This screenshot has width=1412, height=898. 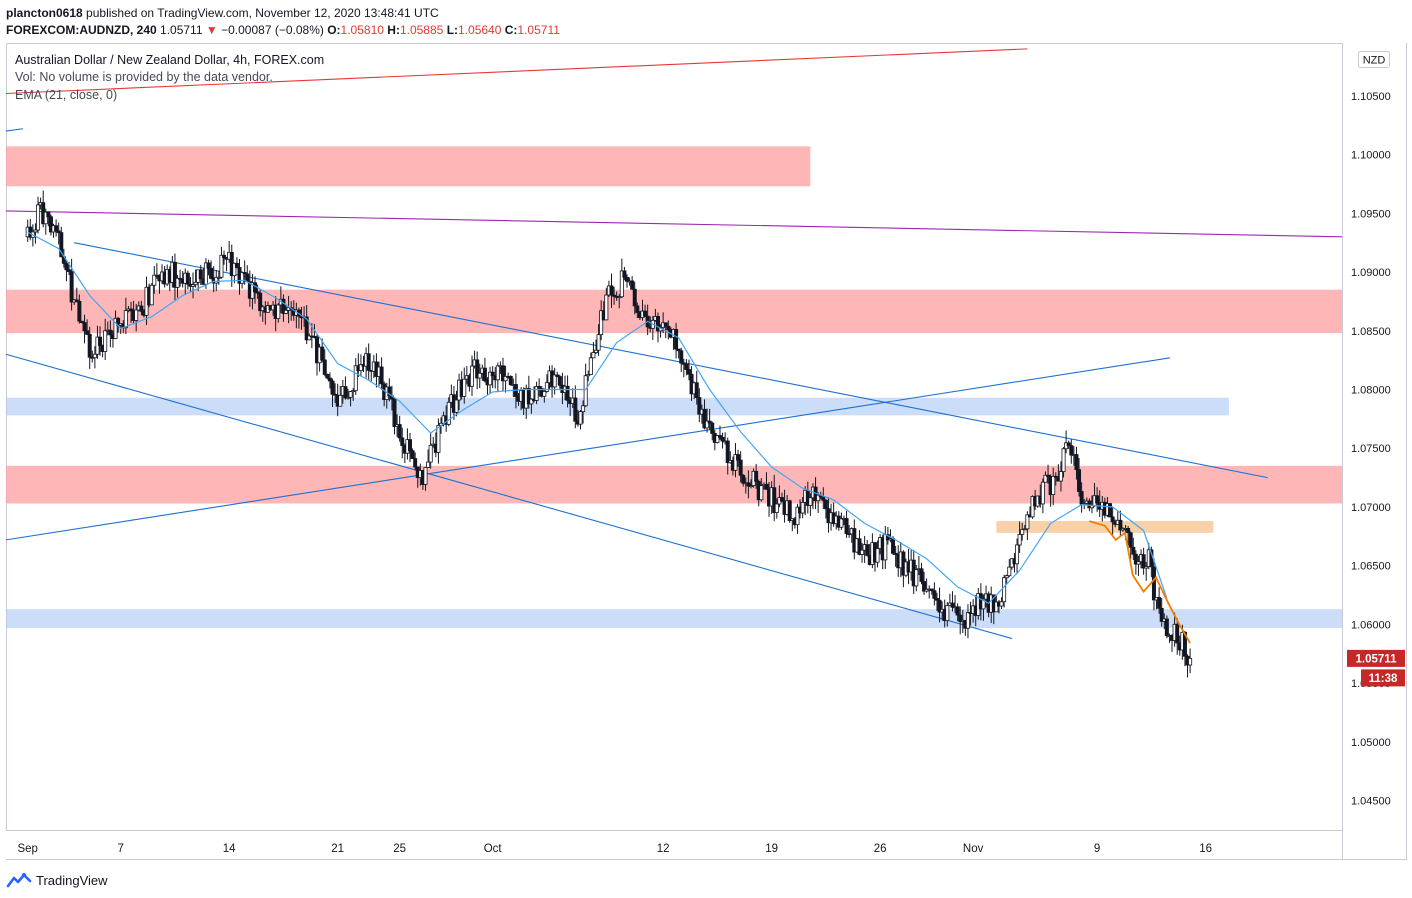 I want to click on x-tick-label: 14, so click(x=229, y=849).